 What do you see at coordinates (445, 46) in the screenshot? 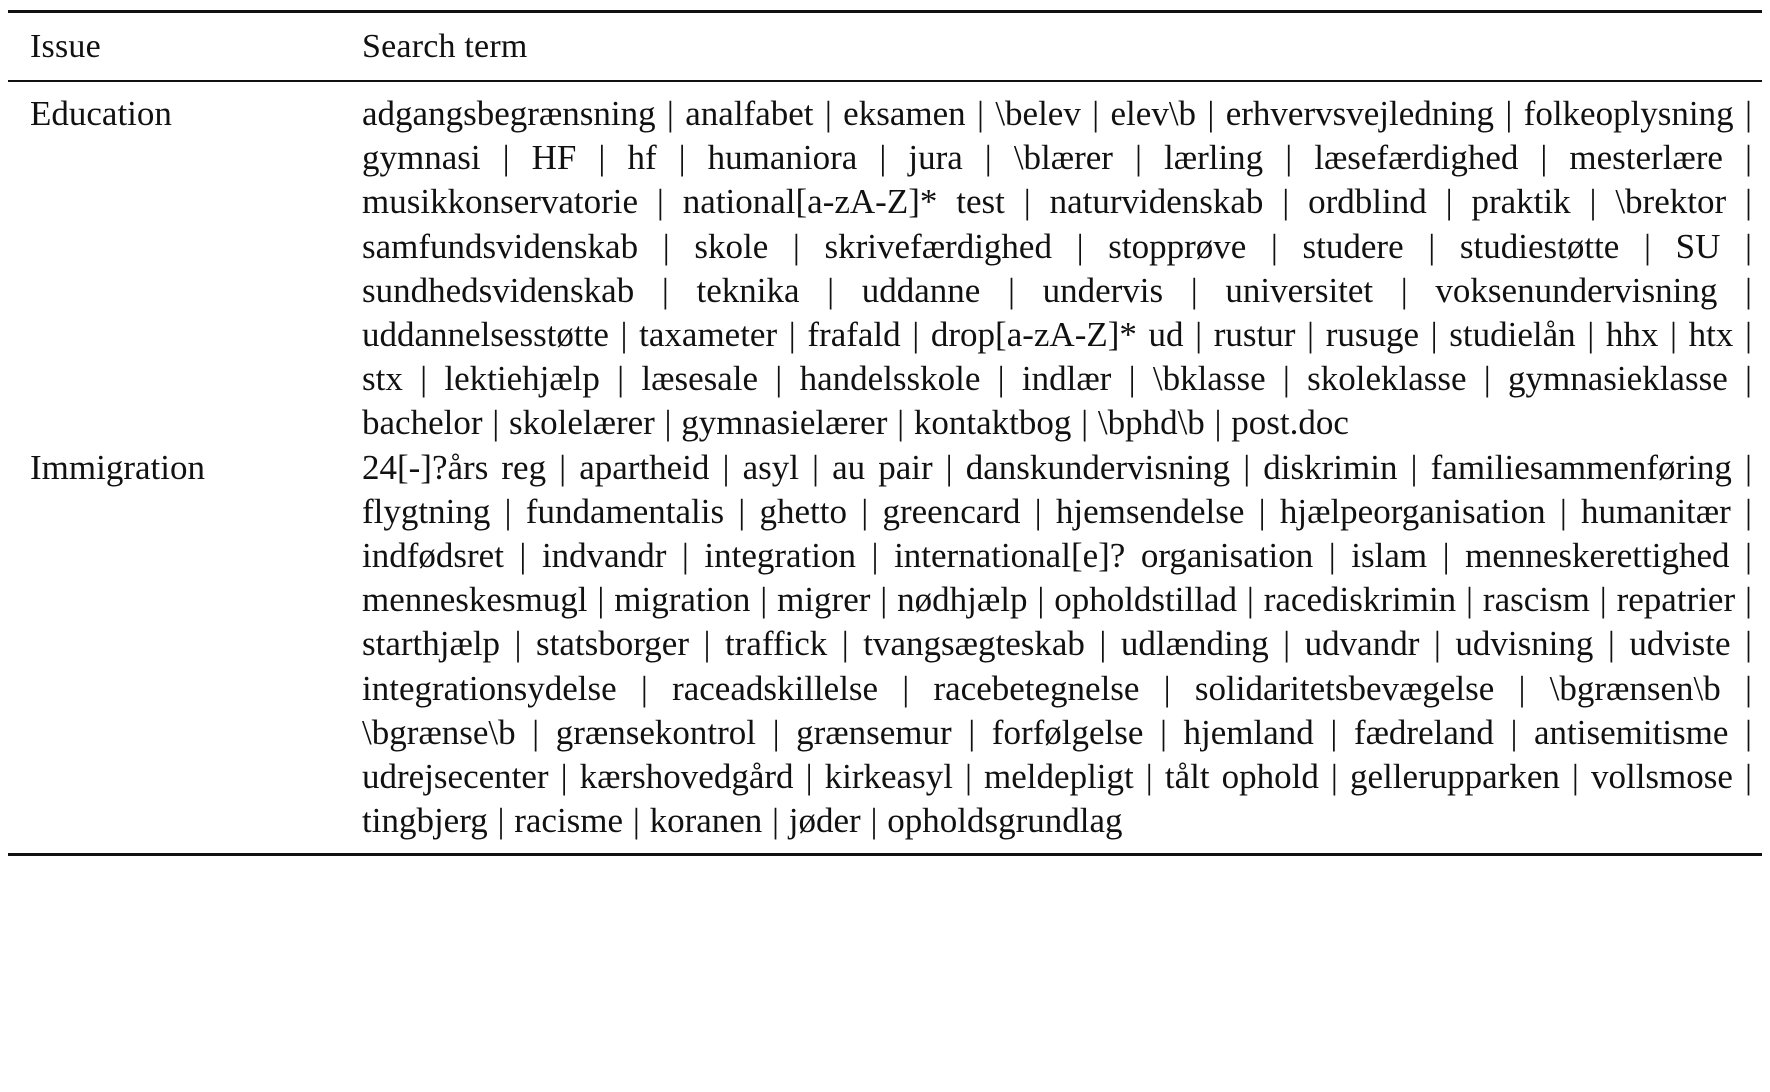
I see `search-term-column-header: Search term` at bounding box center [445, 46].